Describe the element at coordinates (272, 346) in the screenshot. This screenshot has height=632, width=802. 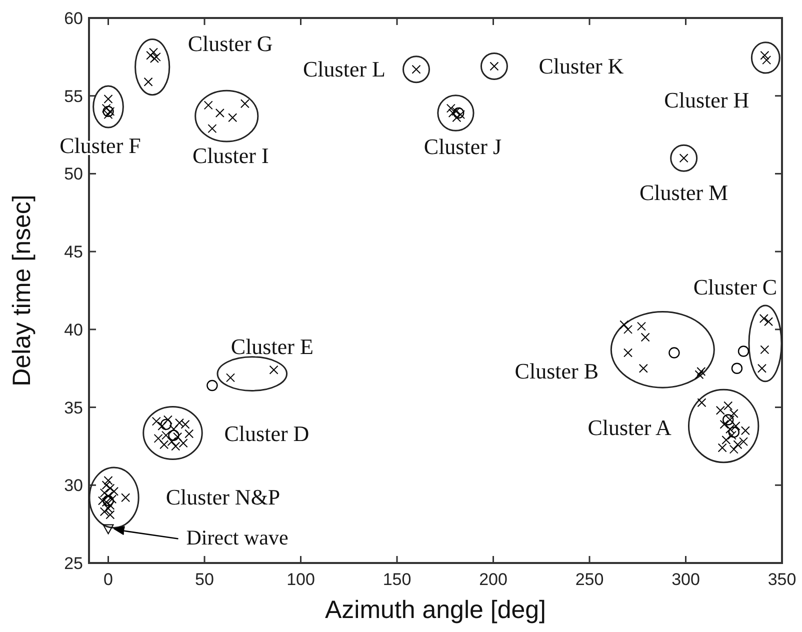
I see `series-label: Cluster E` at that location.